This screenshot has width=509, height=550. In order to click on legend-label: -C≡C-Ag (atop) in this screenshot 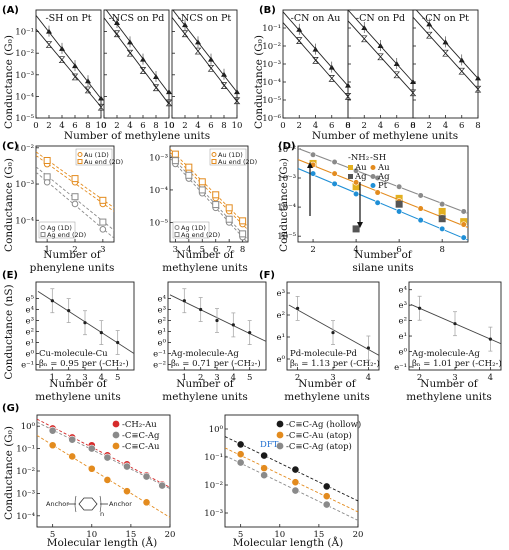, I will do `click(319, 446)`.